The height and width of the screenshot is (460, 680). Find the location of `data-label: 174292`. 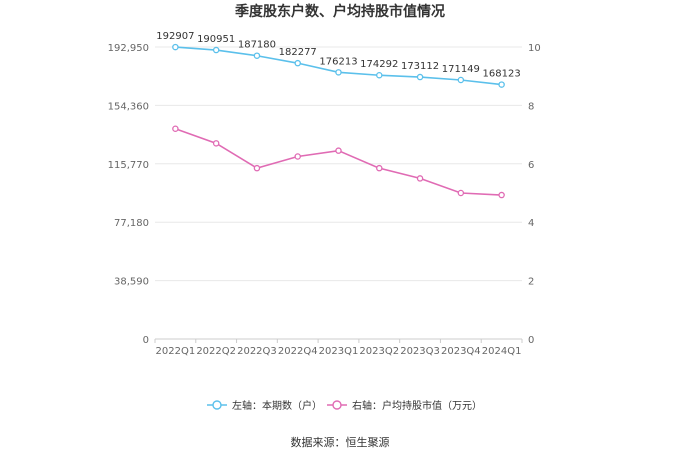

data-label: 174292 is located at coordinates (379, 64).